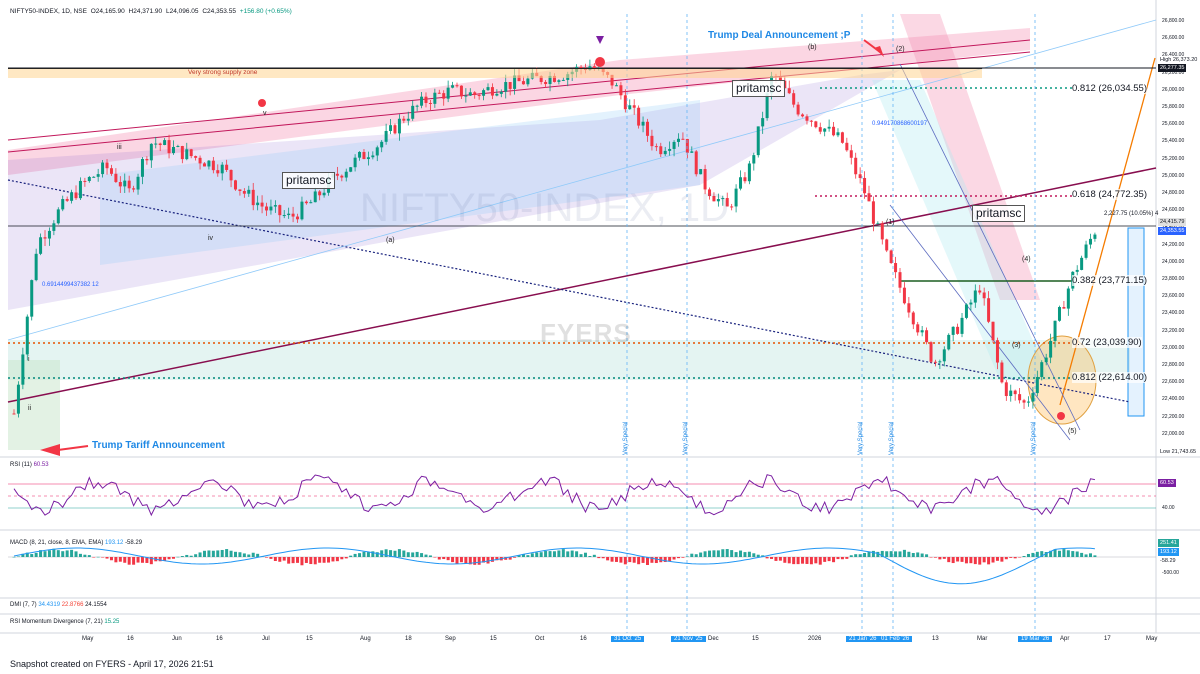 The image size is (1200, 674). I want to click on price-tick: 26,800.00, so click(1173, 21).